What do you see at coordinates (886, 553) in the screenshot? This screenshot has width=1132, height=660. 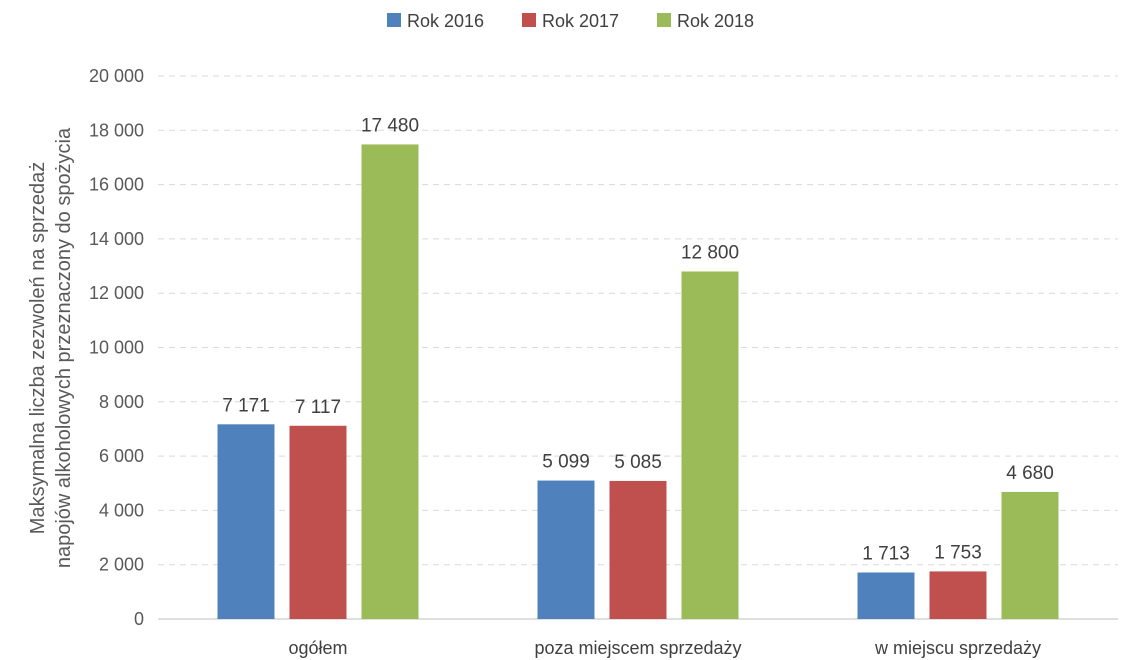 I see `data-label: 1 713` at bounding box center [886, 553].